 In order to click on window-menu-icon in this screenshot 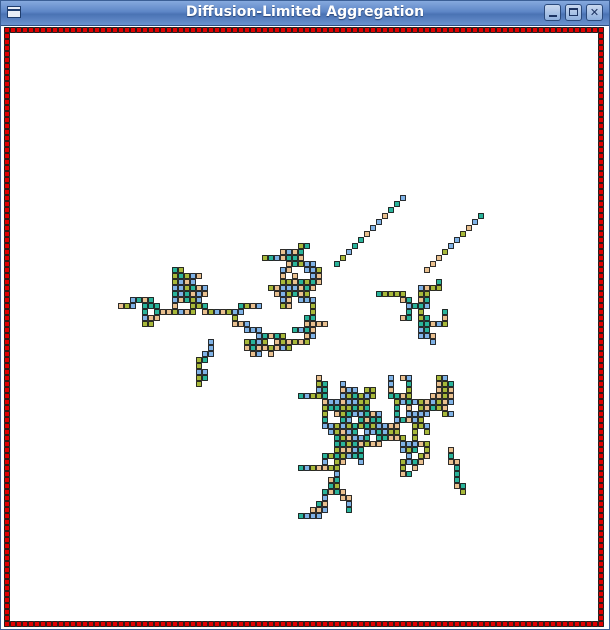, I will do `click(14, 12)`.